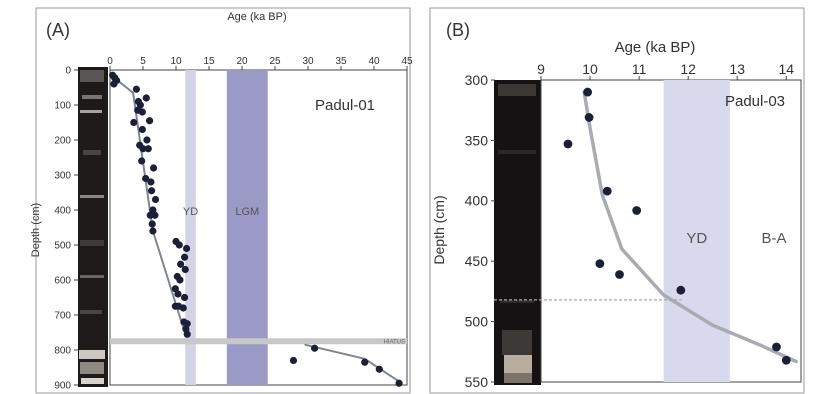  What do you see at coordinates (275, 61) in the screenshot?
I see `x-tick-label: 25` at bounding box center [275, 61].